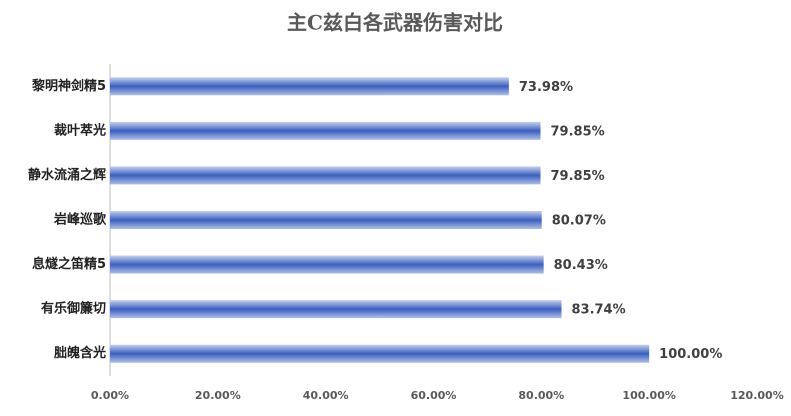 This screenshot has width=791, height=416. I want to click on data-label: 80.43%, so click(581, 265).